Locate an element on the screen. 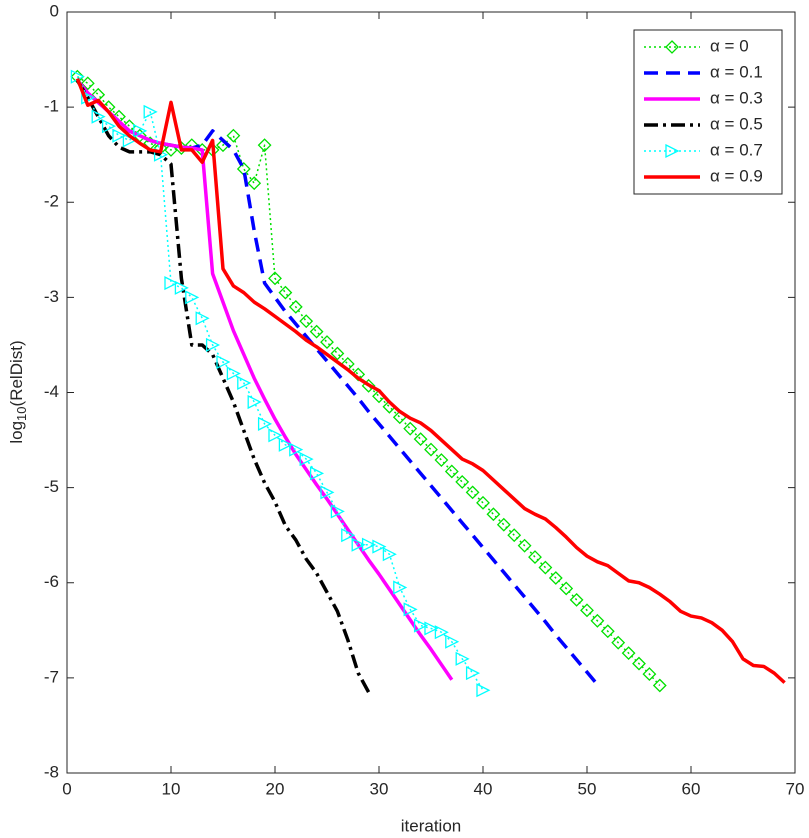  y-tick-label: -6 is located at coordinates (51, 581).